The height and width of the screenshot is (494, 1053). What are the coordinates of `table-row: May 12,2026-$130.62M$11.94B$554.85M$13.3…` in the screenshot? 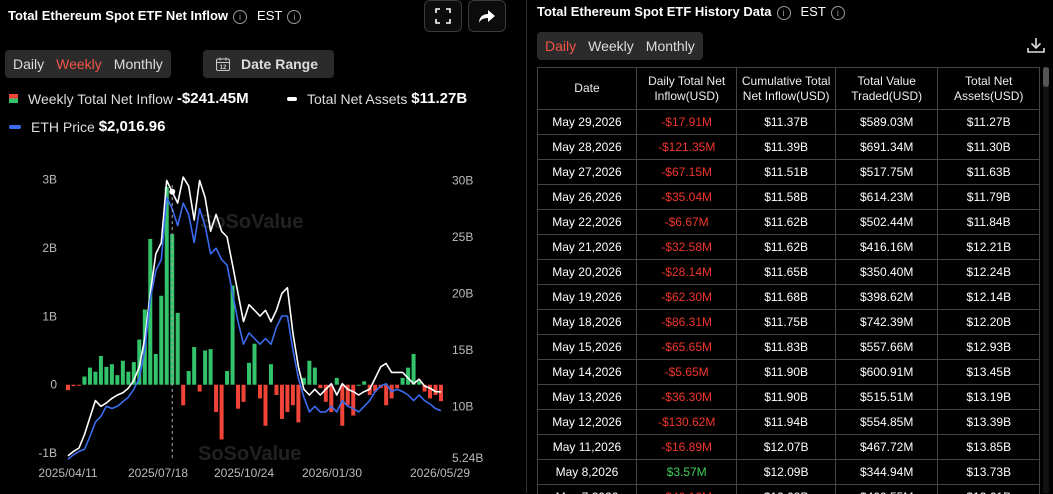 It's located at (789, 422).